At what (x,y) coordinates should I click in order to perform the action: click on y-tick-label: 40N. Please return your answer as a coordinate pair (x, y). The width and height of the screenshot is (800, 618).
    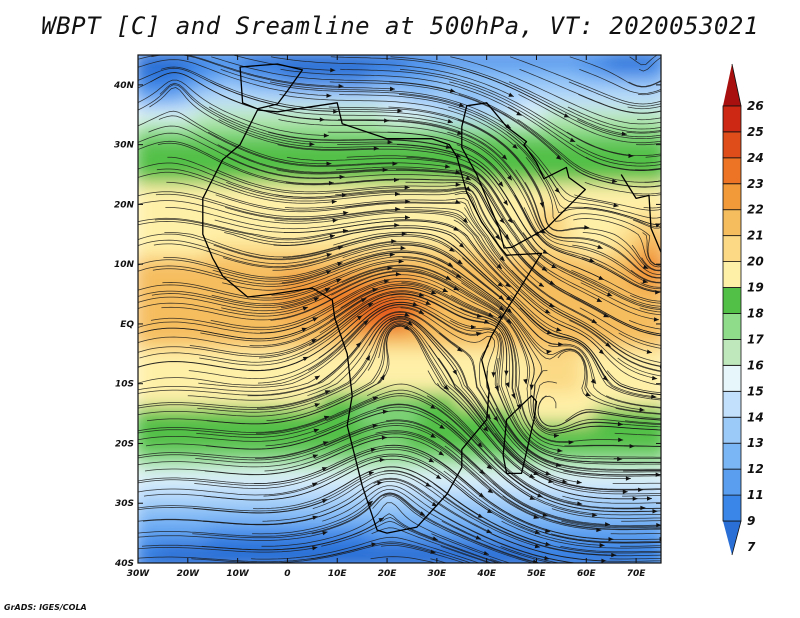
    Looking at the image, I should click on (124, 86).